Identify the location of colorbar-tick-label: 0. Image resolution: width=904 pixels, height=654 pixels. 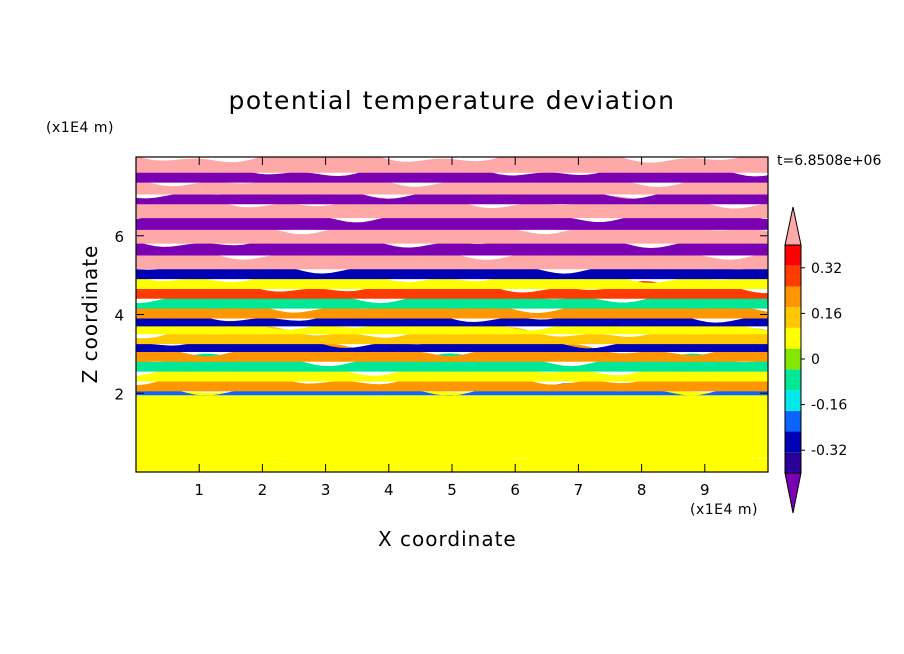
(815, 360).